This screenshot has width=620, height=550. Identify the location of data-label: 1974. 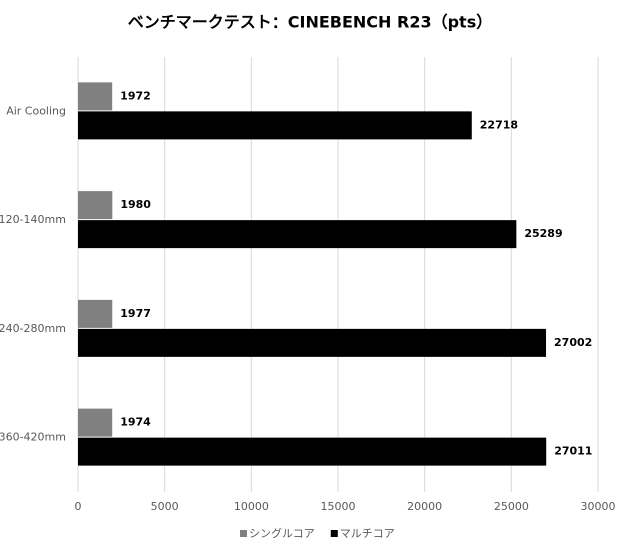
(135, 422).